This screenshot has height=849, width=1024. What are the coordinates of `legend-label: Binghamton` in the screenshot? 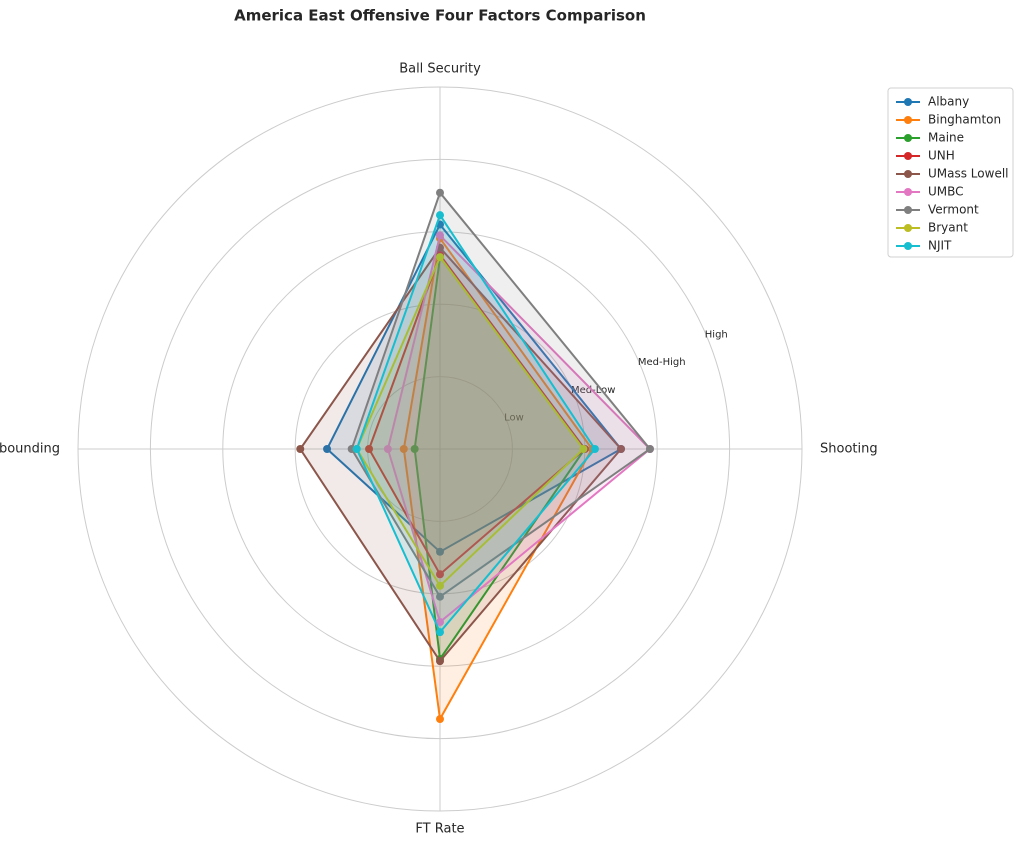 It's located at (964, 120).